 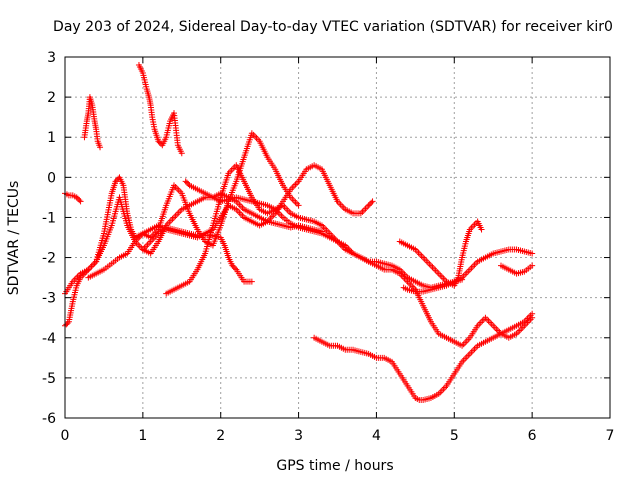 I want to click on x-tick-label: 1, so click(x=142, y=436).